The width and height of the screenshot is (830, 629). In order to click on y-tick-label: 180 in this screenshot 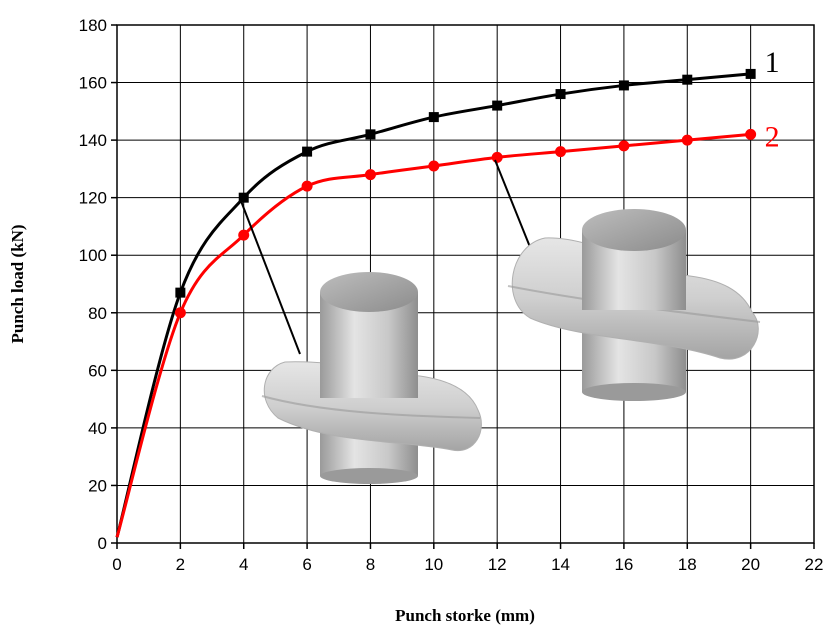, I will do `click(93, 25)`.